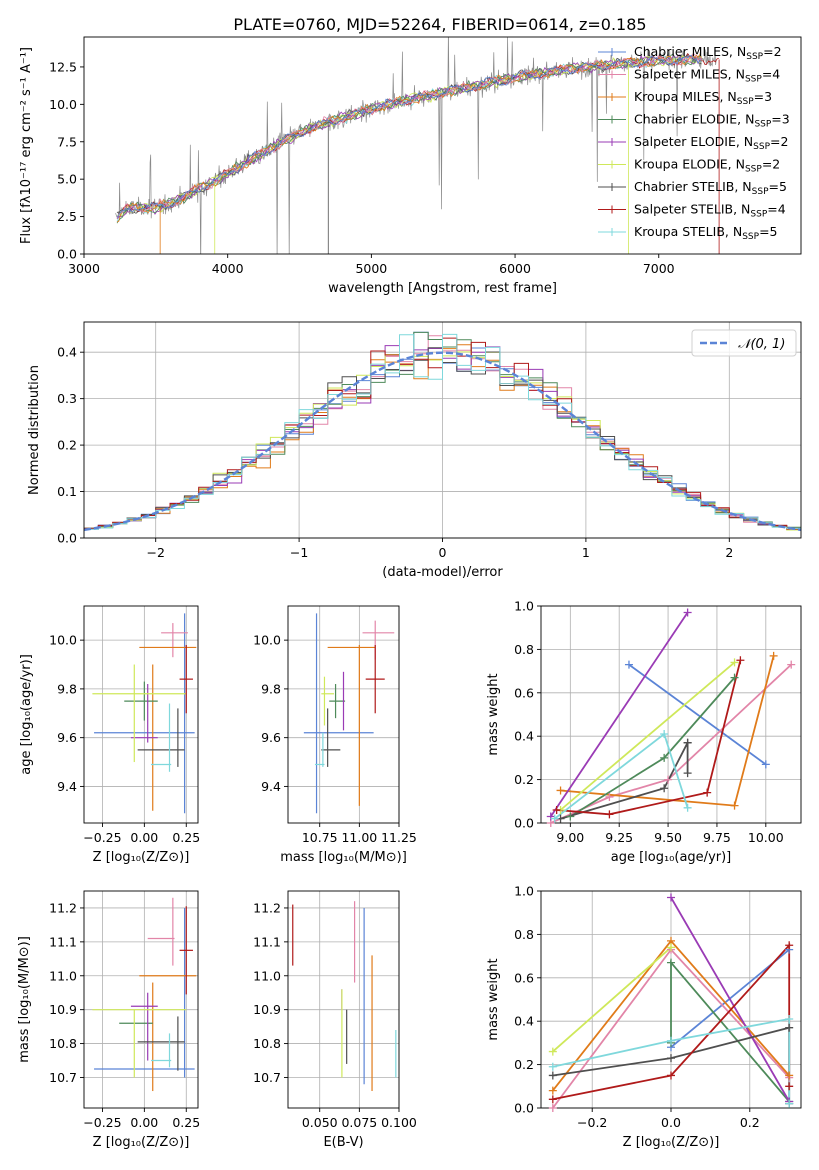  Describe the element at coordinates (694, 119) in the screenshot. I see `legend-text: Chabrier ELODIE, N` at that location.